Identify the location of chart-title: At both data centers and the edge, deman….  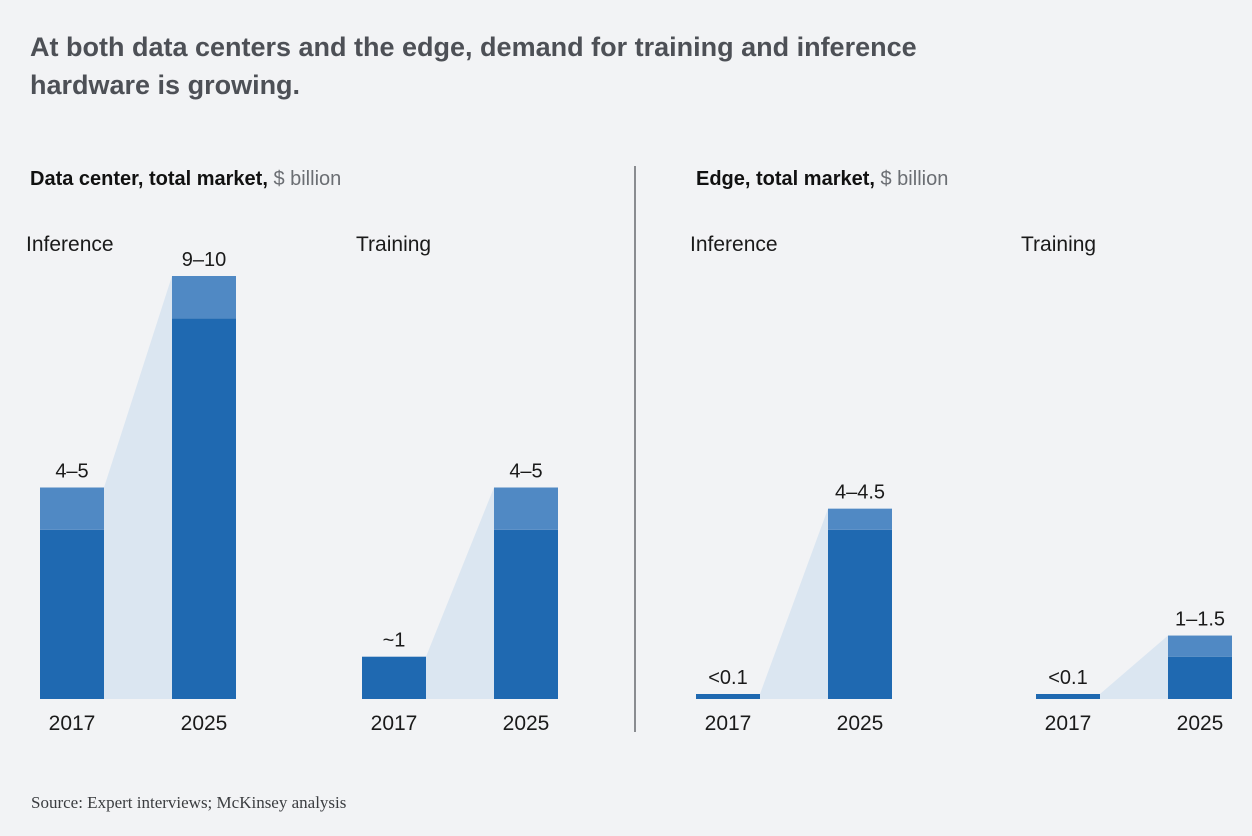
(473, 66).